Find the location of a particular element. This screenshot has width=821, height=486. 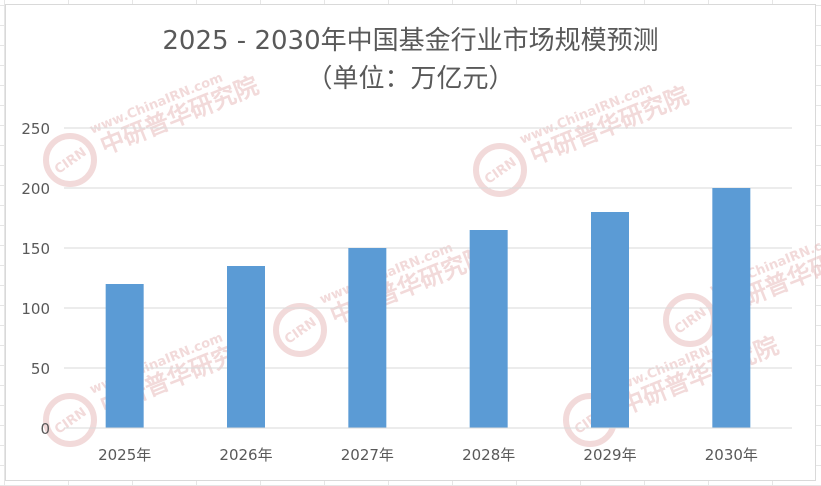

y-tick-label: 200 is located at coordinates (35, 189).